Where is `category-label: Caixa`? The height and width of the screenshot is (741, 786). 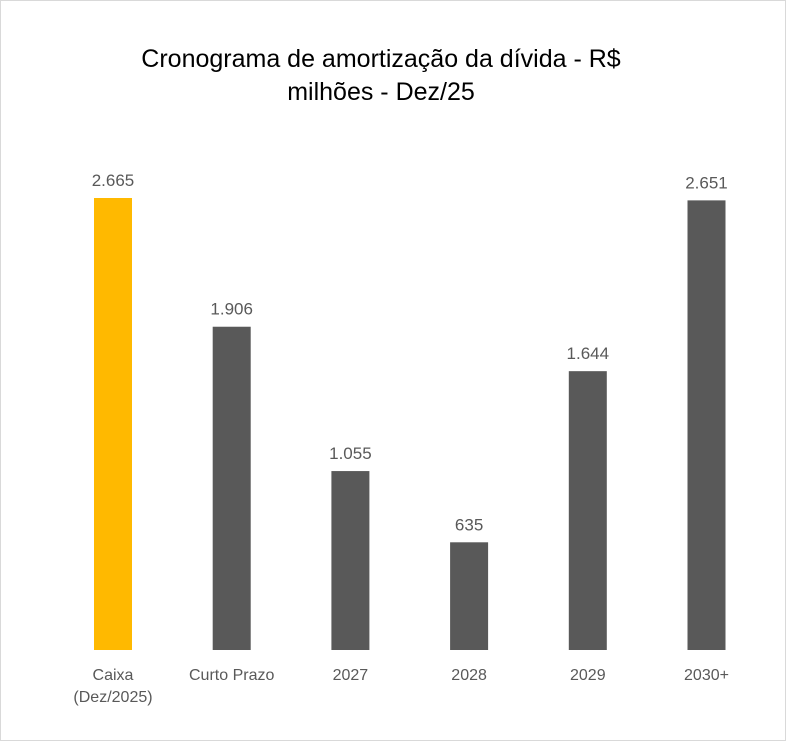 category-label: Caixa is located at coordinates (113, 675).